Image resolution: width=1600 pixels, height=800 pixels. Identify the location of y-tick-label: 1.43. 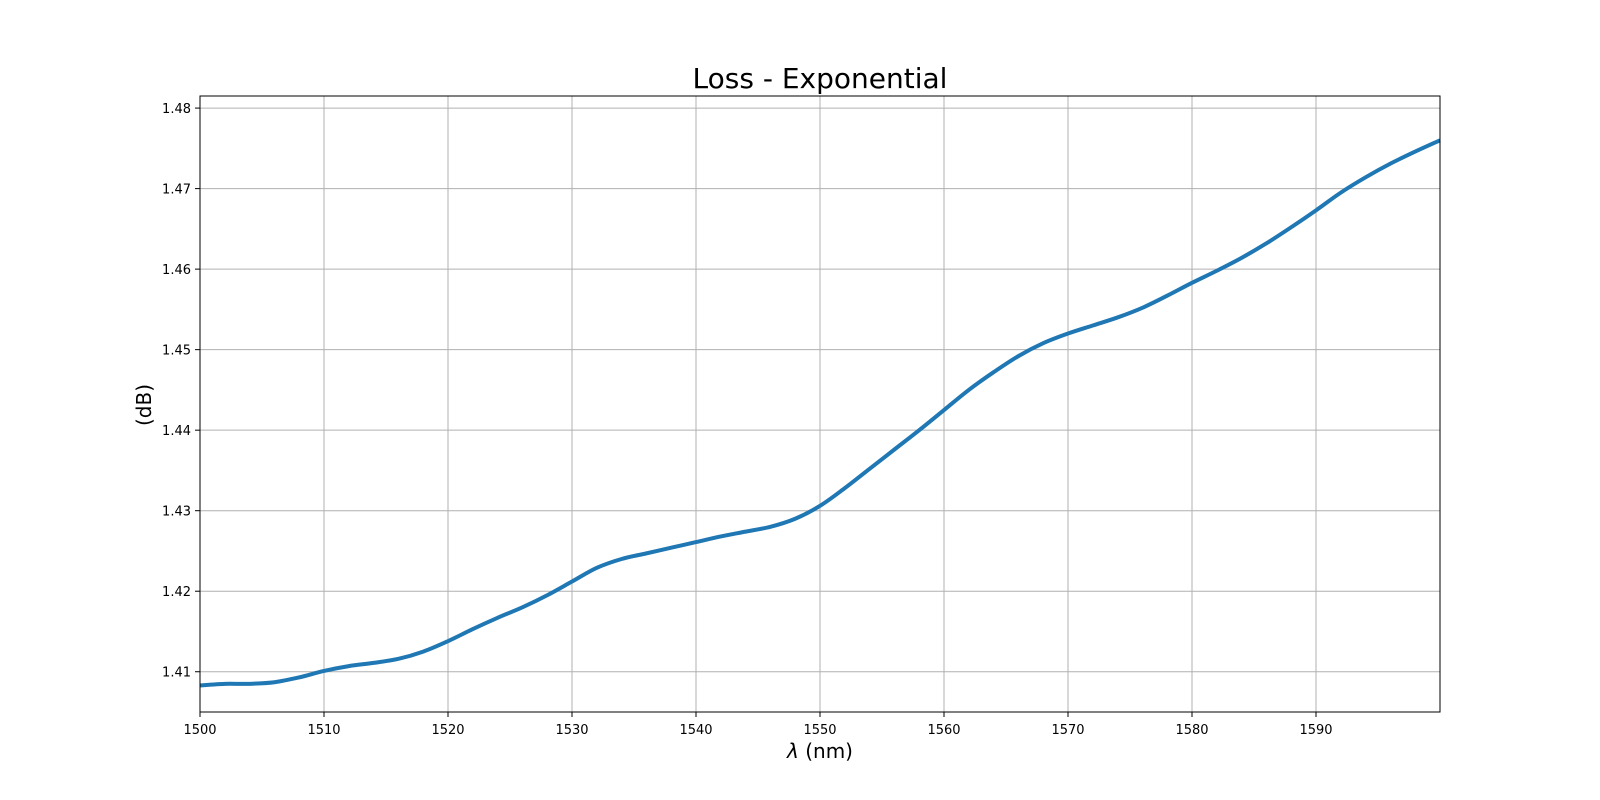
(176, 512).